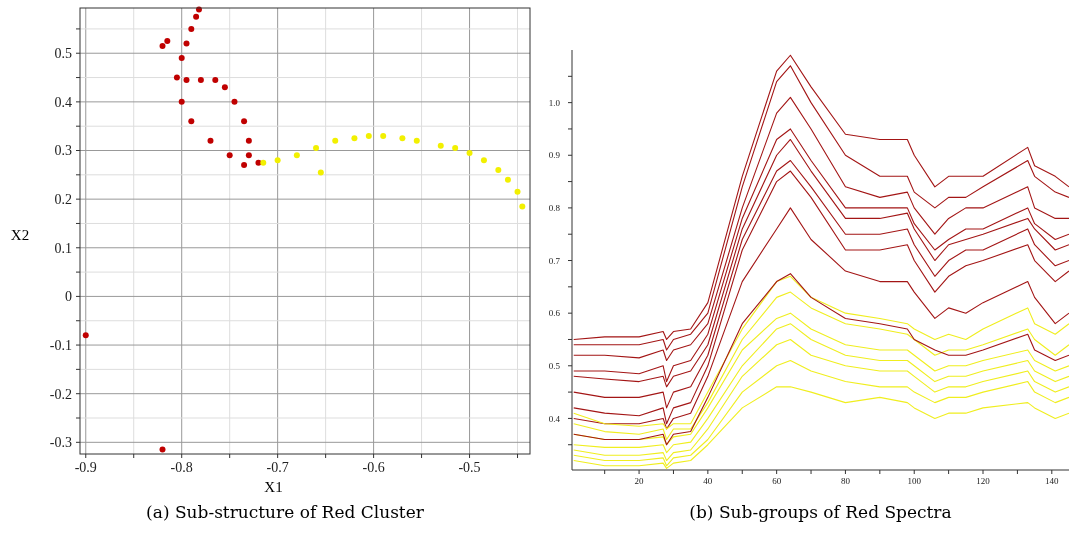  What do you see at coordinates (845, 481) in the screenshot?
I see `x-tick-label: 80` at bounding box center [845, 481].